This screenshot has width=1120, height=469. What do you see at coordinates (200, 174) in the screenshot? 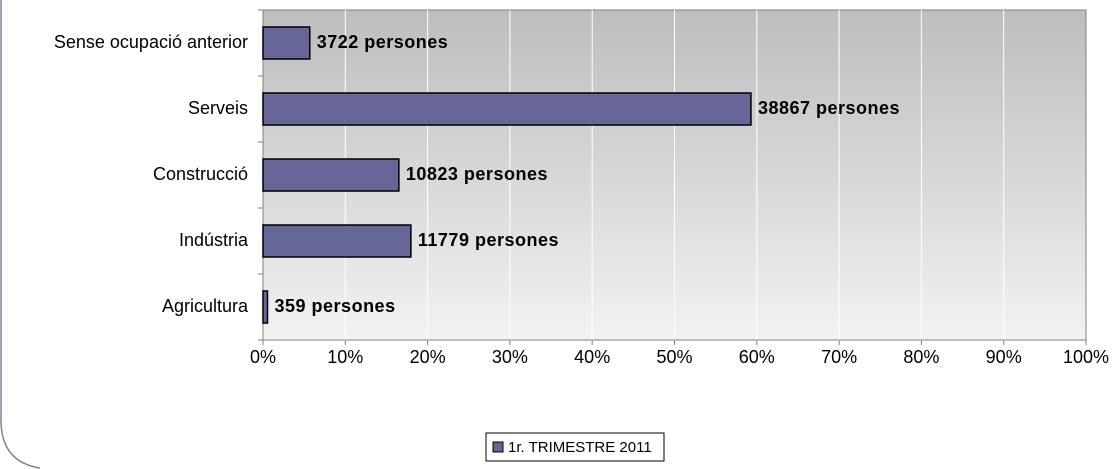
I see `y-tick-label: Construcció` at bounding box center [200, 174].